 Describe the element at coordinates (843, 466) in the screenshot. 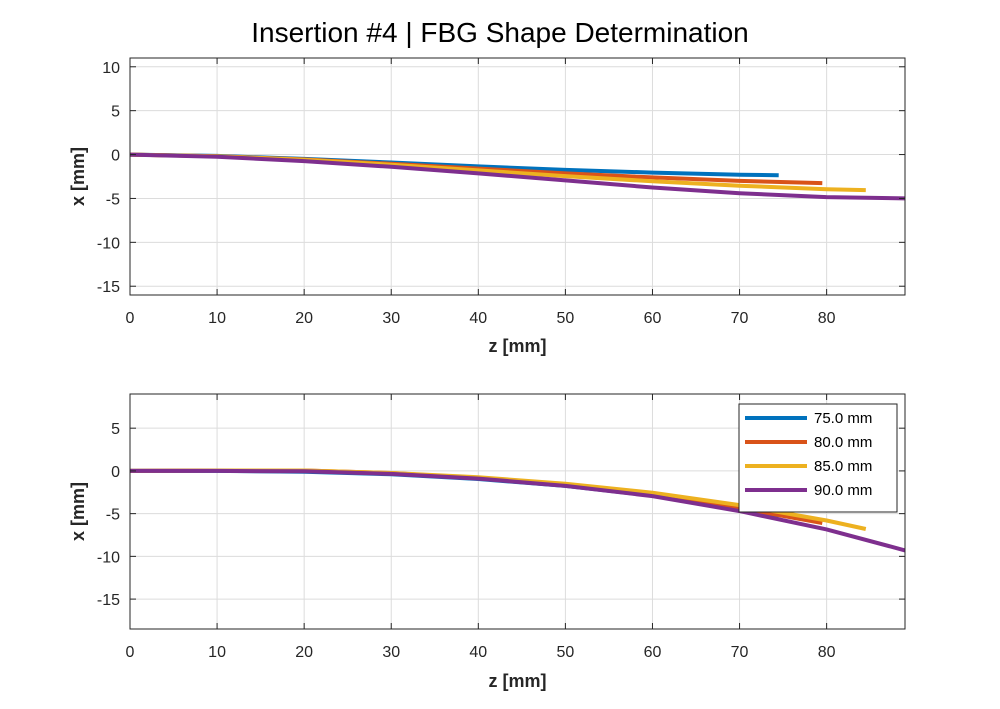

I see `legend-label: 85.0 mm` at that location.